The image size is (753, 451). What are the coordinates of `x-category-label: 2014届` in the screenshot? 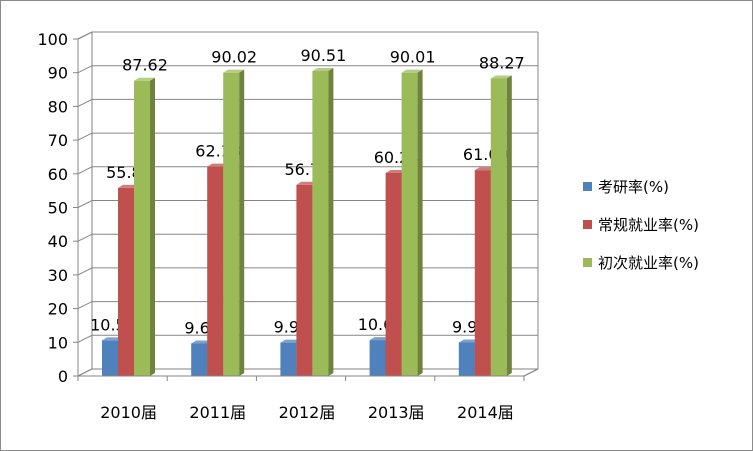 It's located at (485, 412).